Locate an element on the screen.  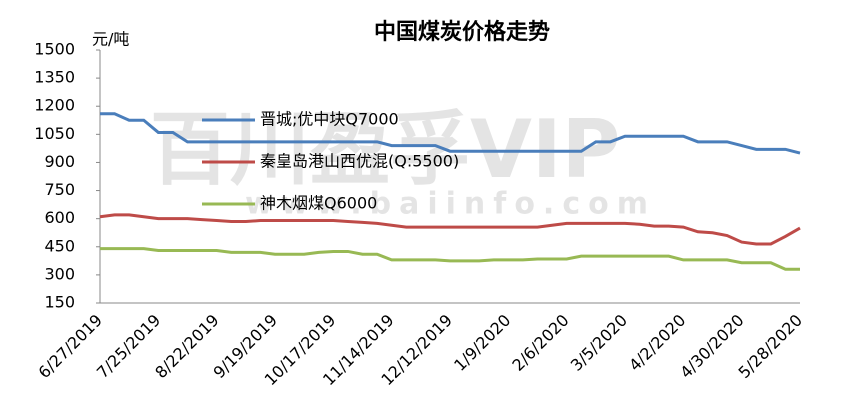
y-tick-label: 450 is located at coordinates (59, 245).